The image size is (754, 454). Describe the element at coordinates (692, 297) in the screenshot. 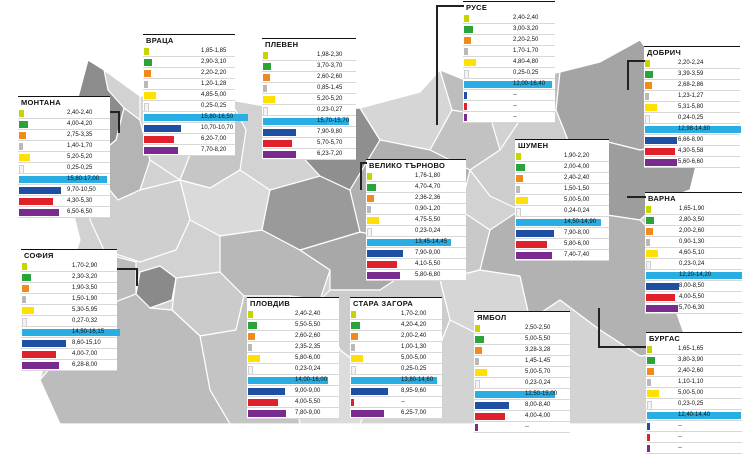

I see `price-value: 4,00-5,50` at that location.